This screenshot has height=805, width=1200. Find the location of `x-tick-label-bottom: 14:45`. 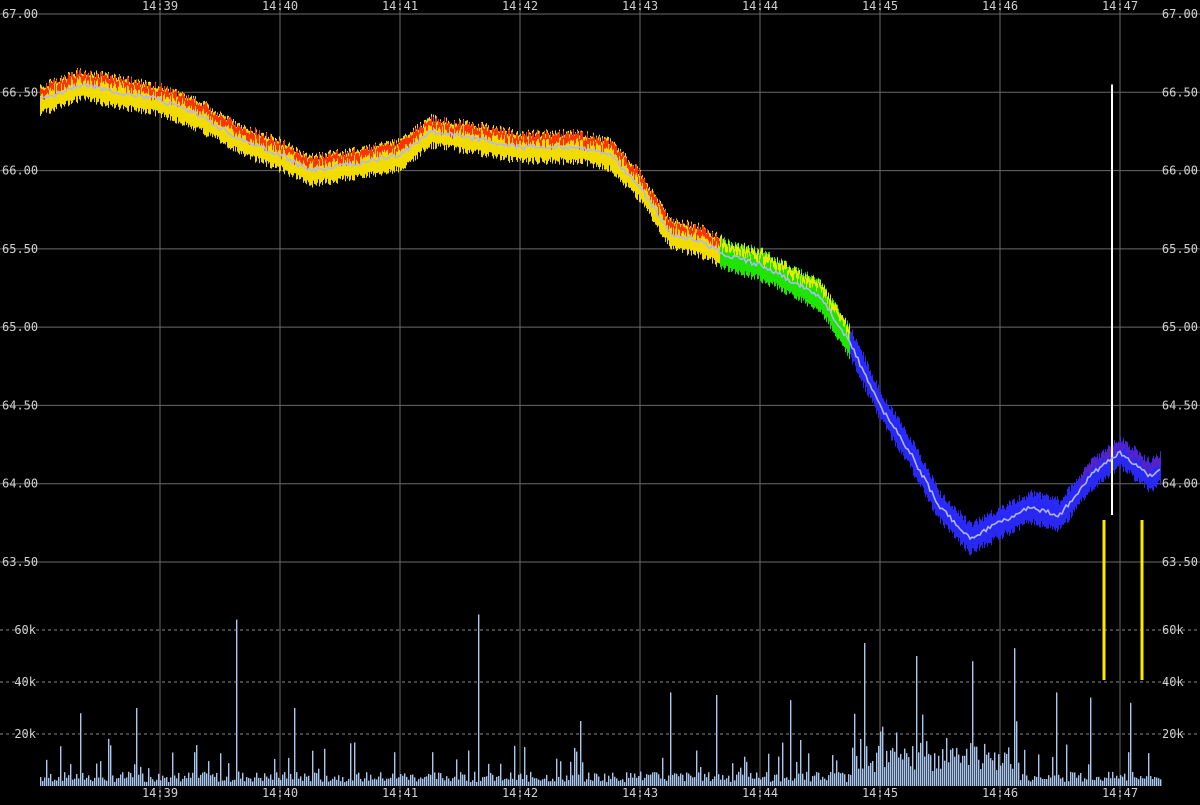

x-tick-label-bottom: 14:45 is located at coordinates (880, 793).